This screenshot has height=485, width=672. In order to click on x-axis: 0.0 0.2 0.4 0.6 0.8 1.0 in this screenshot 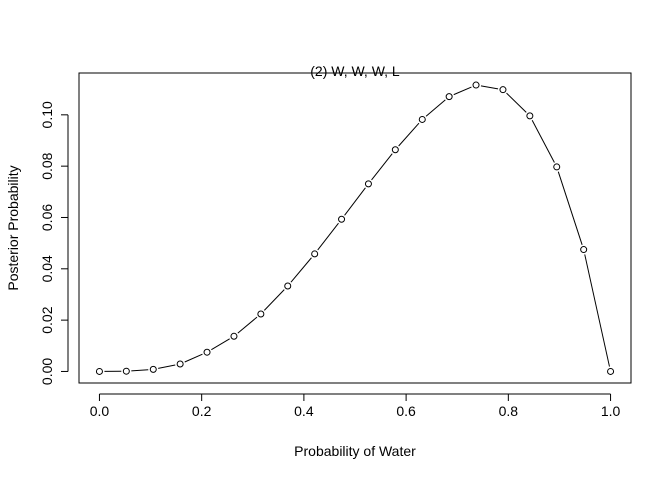, I will do `click(355, 406)`.